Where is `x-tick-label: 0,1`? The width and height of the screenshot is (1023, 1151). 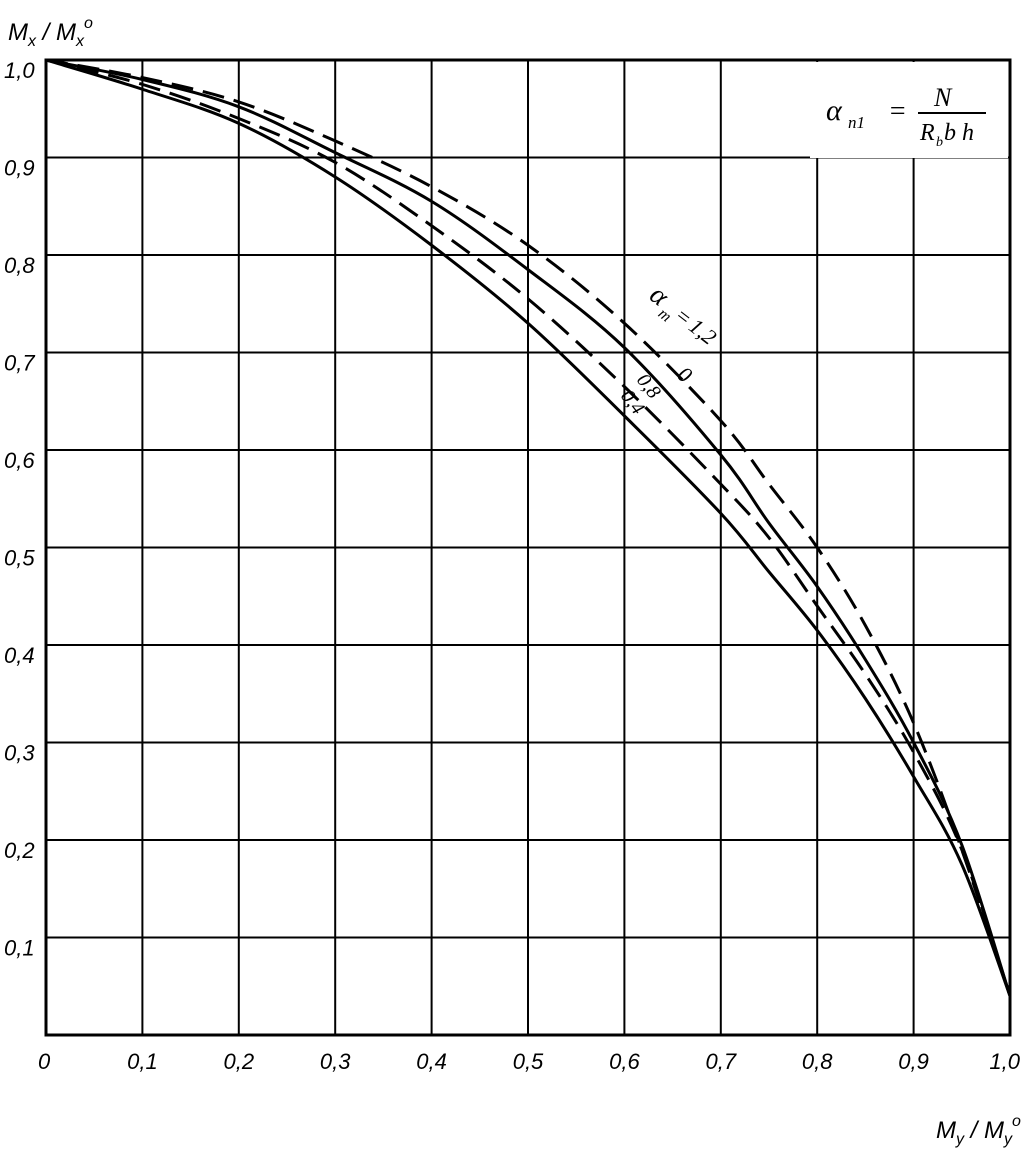 x-tick-label: 0,1 is located at coordinates (142, 1061).